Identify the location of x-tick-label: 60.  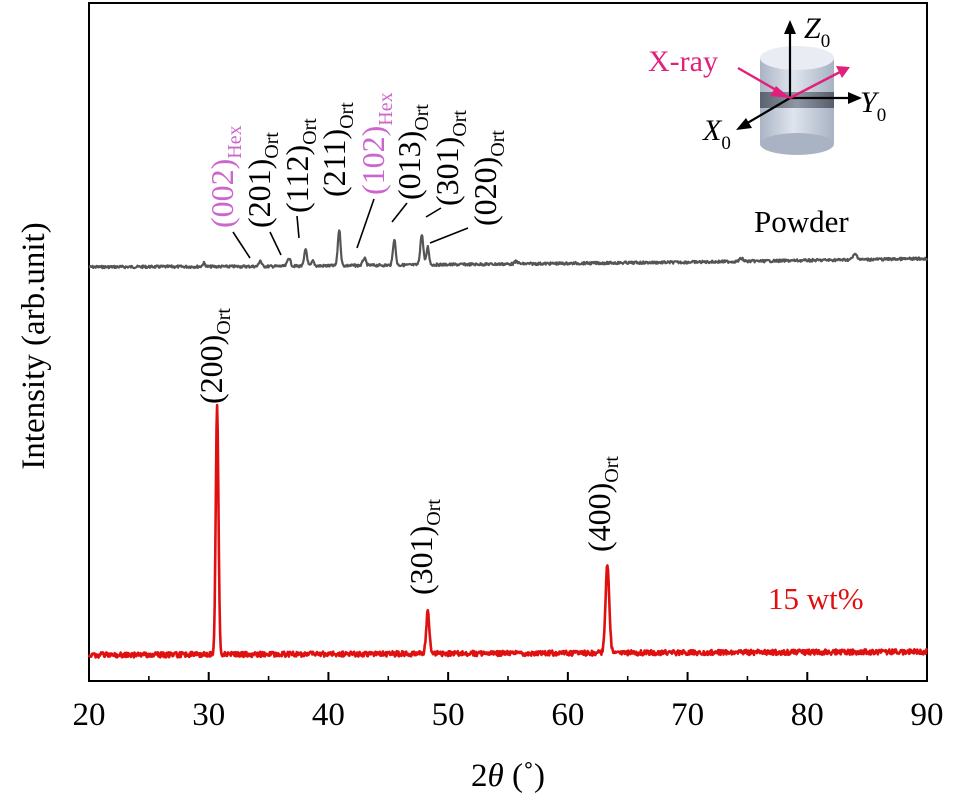
(567, 715).